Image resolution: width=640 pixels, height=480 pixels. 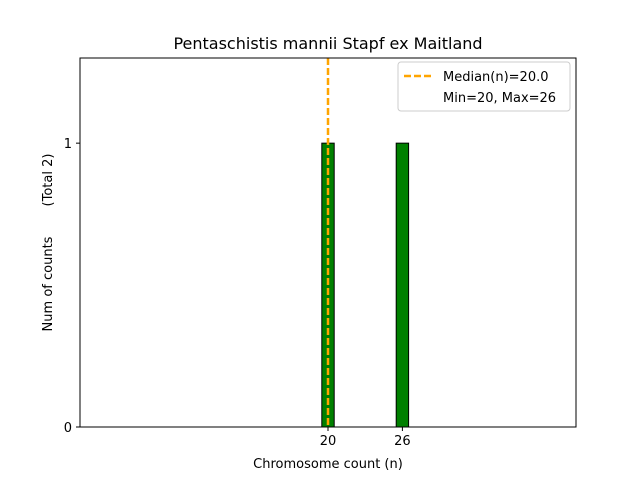 What do you see at coordinates (68, 428) in the screenshot?
I see `y-tick-label-0: 0` at bounding box center [68, 428].